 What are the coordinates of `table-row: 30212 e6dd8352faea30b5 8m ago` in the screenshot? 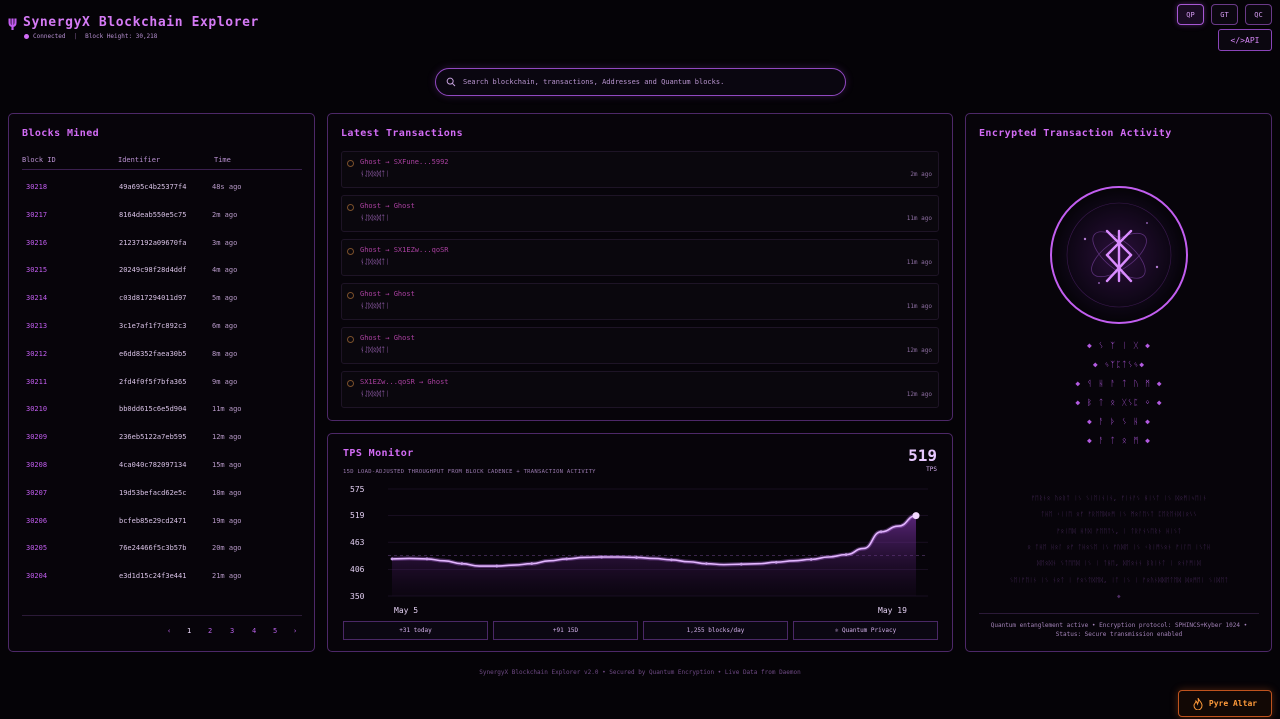 It's located at (162, 356).